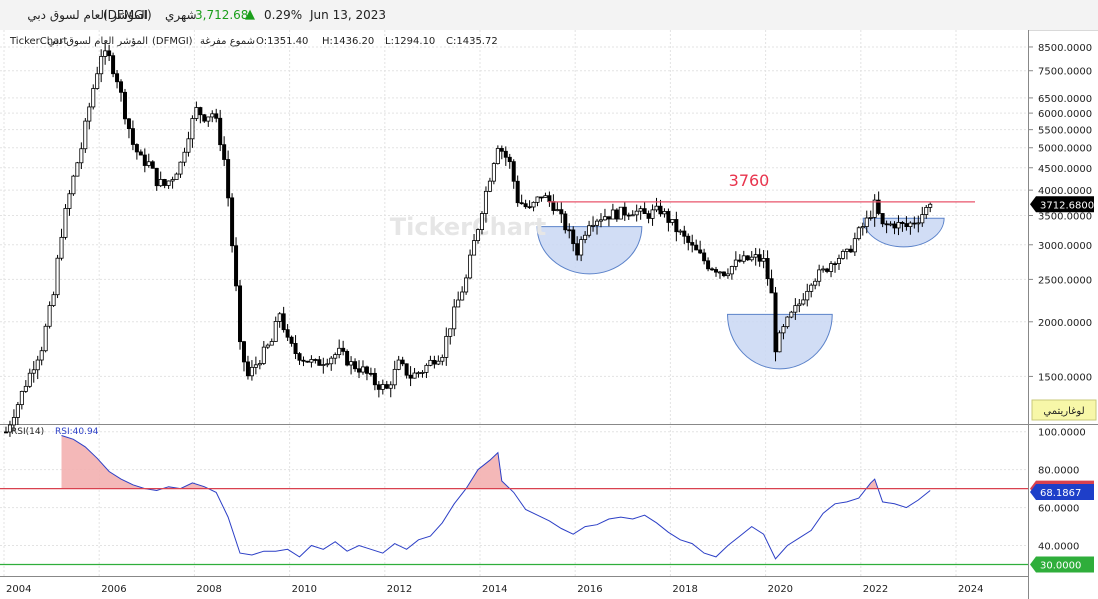  Describe the element at coordinates (1065, 191) in the screenshot. I see `y-tick-label: 4000.0000` at that location.